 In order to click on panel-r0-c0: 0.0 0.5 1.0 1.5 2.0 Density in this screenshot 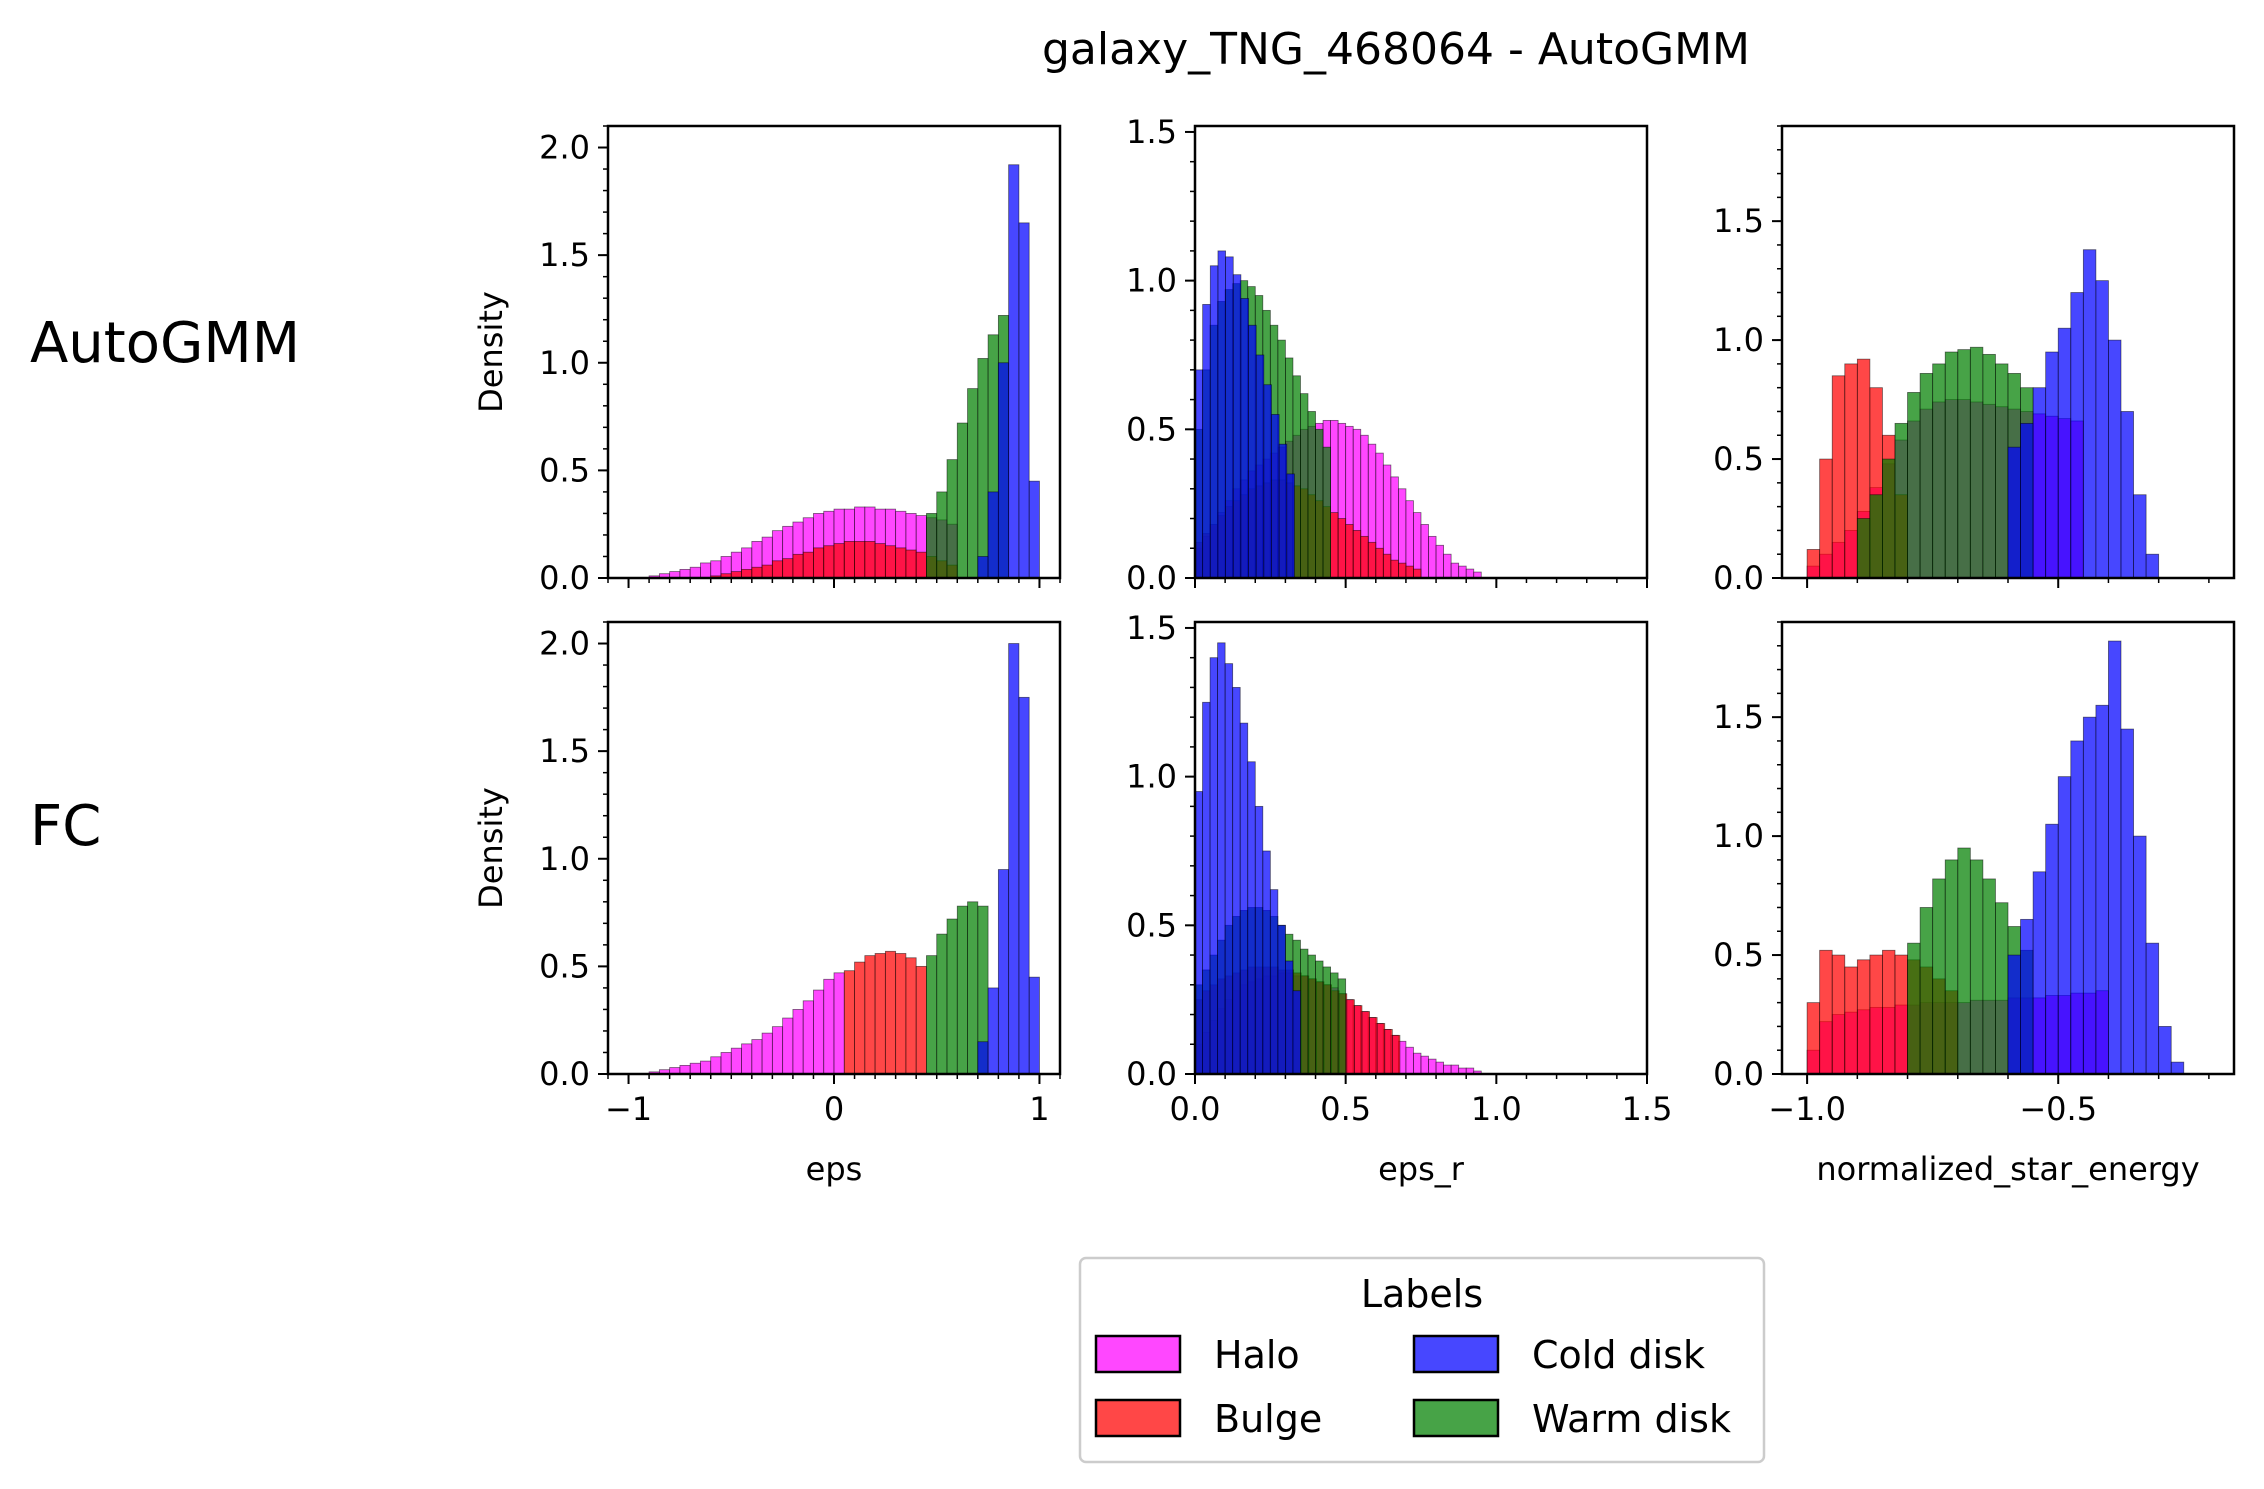, I will do `click(767, 360)`.